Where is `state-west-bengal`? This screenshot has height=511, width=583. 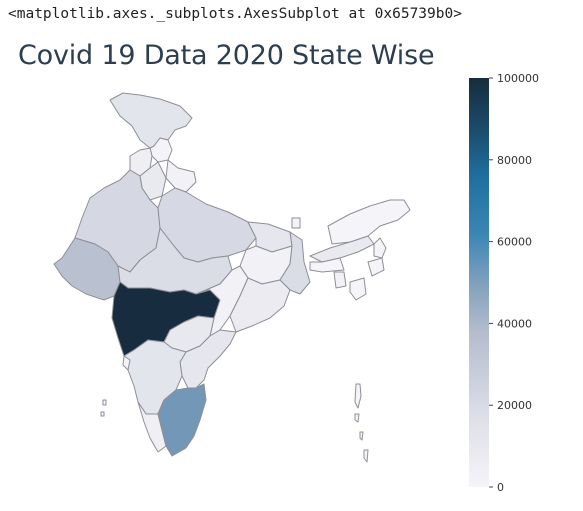 state-west-bengal is located at coordinates (295, 263).